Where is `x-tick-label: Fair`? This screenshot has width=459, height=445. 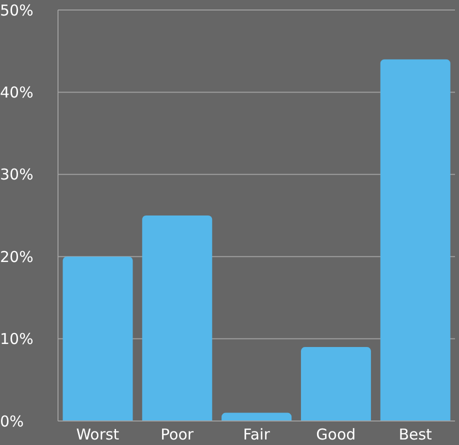
x-tick-label: Fair is located at coordinates (257, 435).